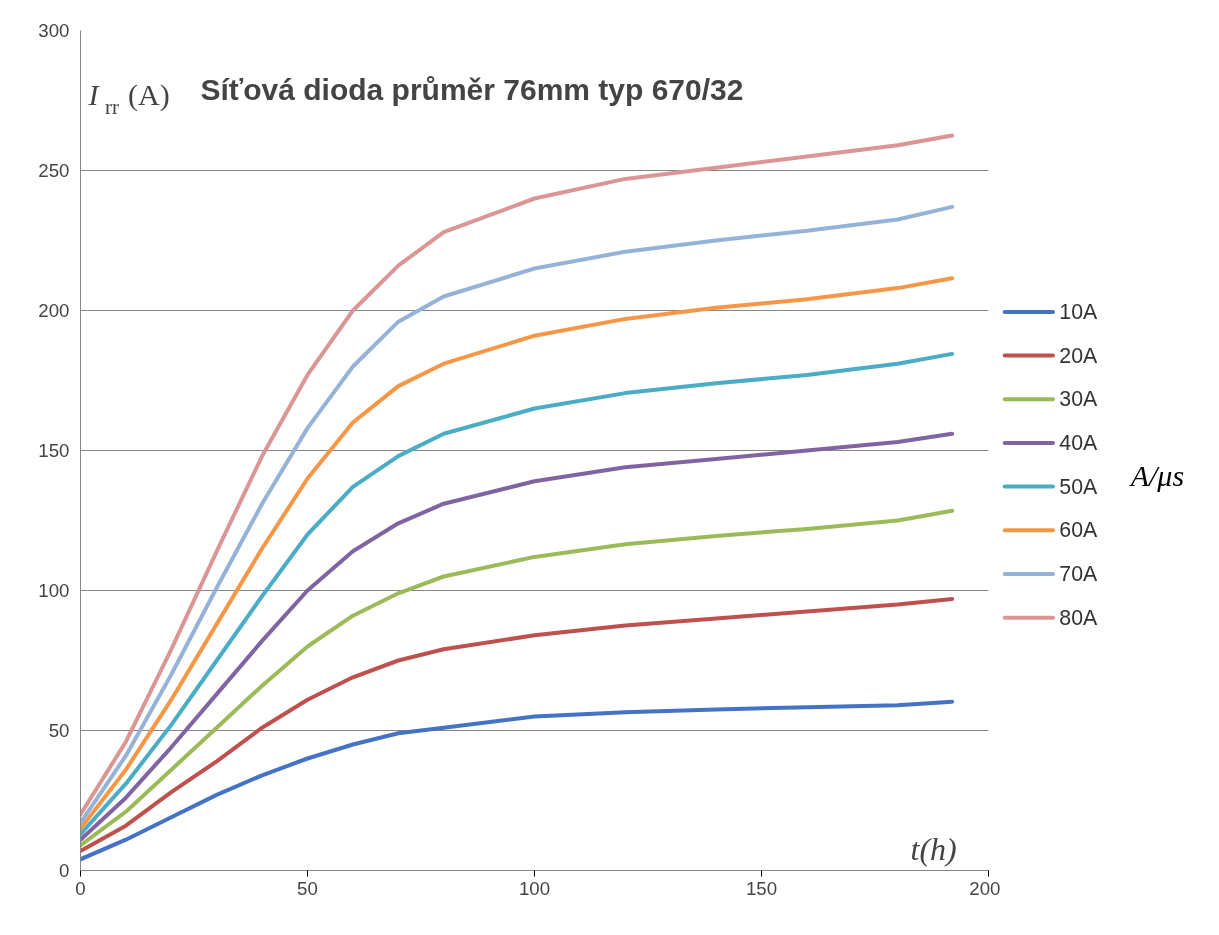 The image size is (1219, 935). What do you see at coordinates (59, 730) in the screenshot?
I see `y-tick-label: 50` at bounding box center [59, 730].